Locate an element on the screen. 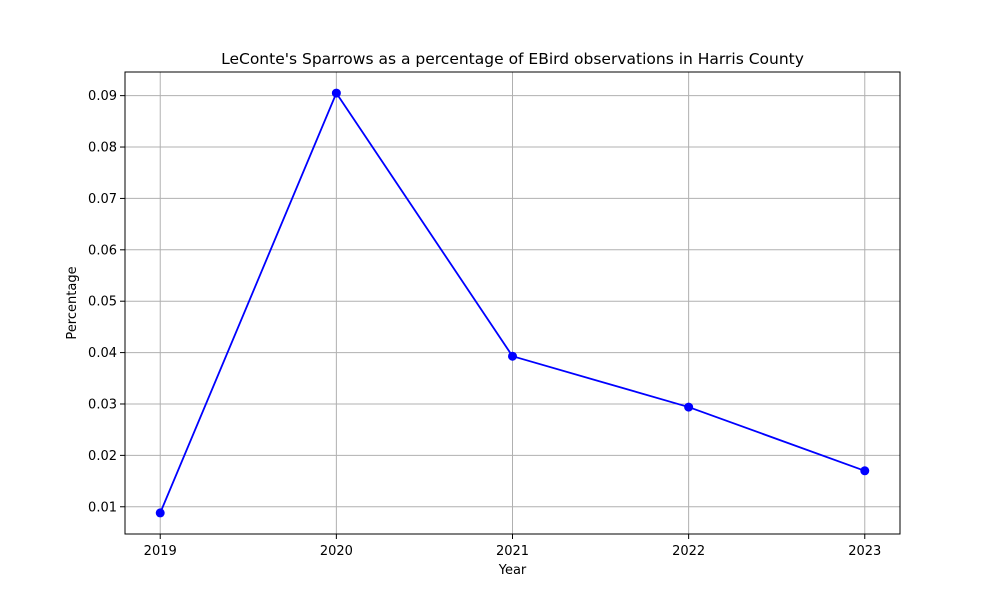  y-tick-label: 0.09 is located at coordinates (102, 96).